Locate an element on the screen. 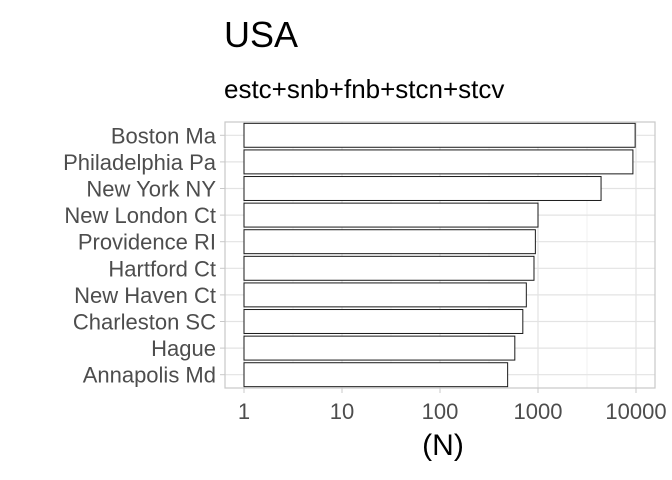 The width and height of the screenshot is (672, 480). x-tick-label: 10000 is located at coordinates (635, 411).